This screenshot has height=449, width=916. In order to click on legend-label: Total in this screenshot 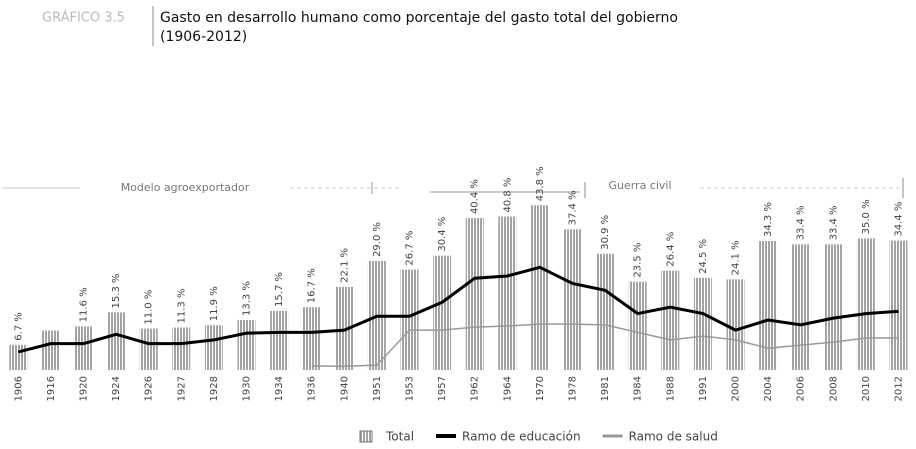, I will do `click(399, 437)`.